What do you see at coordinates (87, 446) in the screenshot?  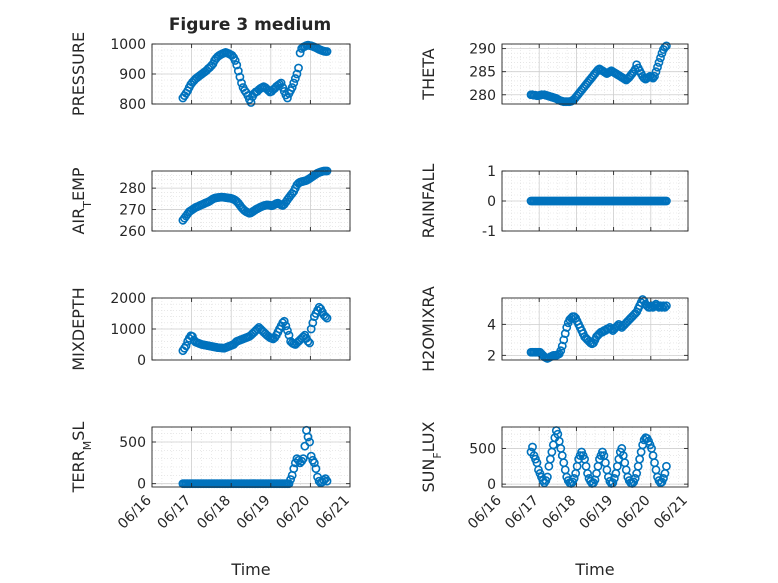 I see `y-axis-label-subscript: M` at bounding box center [87, 446].